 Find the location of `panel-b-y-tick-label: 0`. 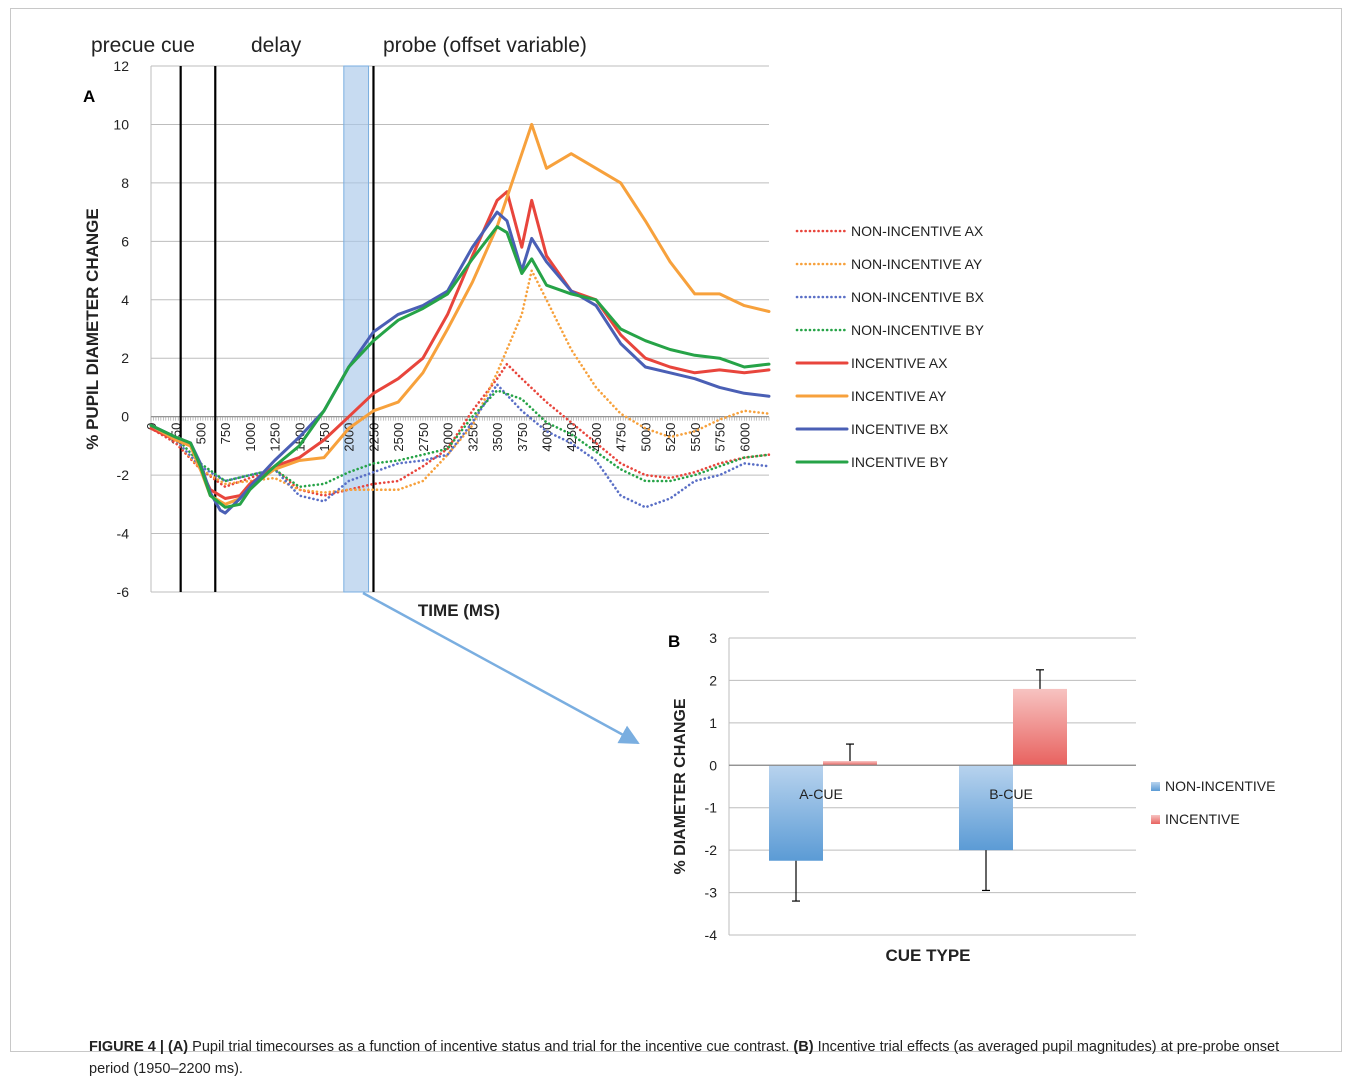

panel-b-y-tick-label: 0 is located at coordinates (713, 765).